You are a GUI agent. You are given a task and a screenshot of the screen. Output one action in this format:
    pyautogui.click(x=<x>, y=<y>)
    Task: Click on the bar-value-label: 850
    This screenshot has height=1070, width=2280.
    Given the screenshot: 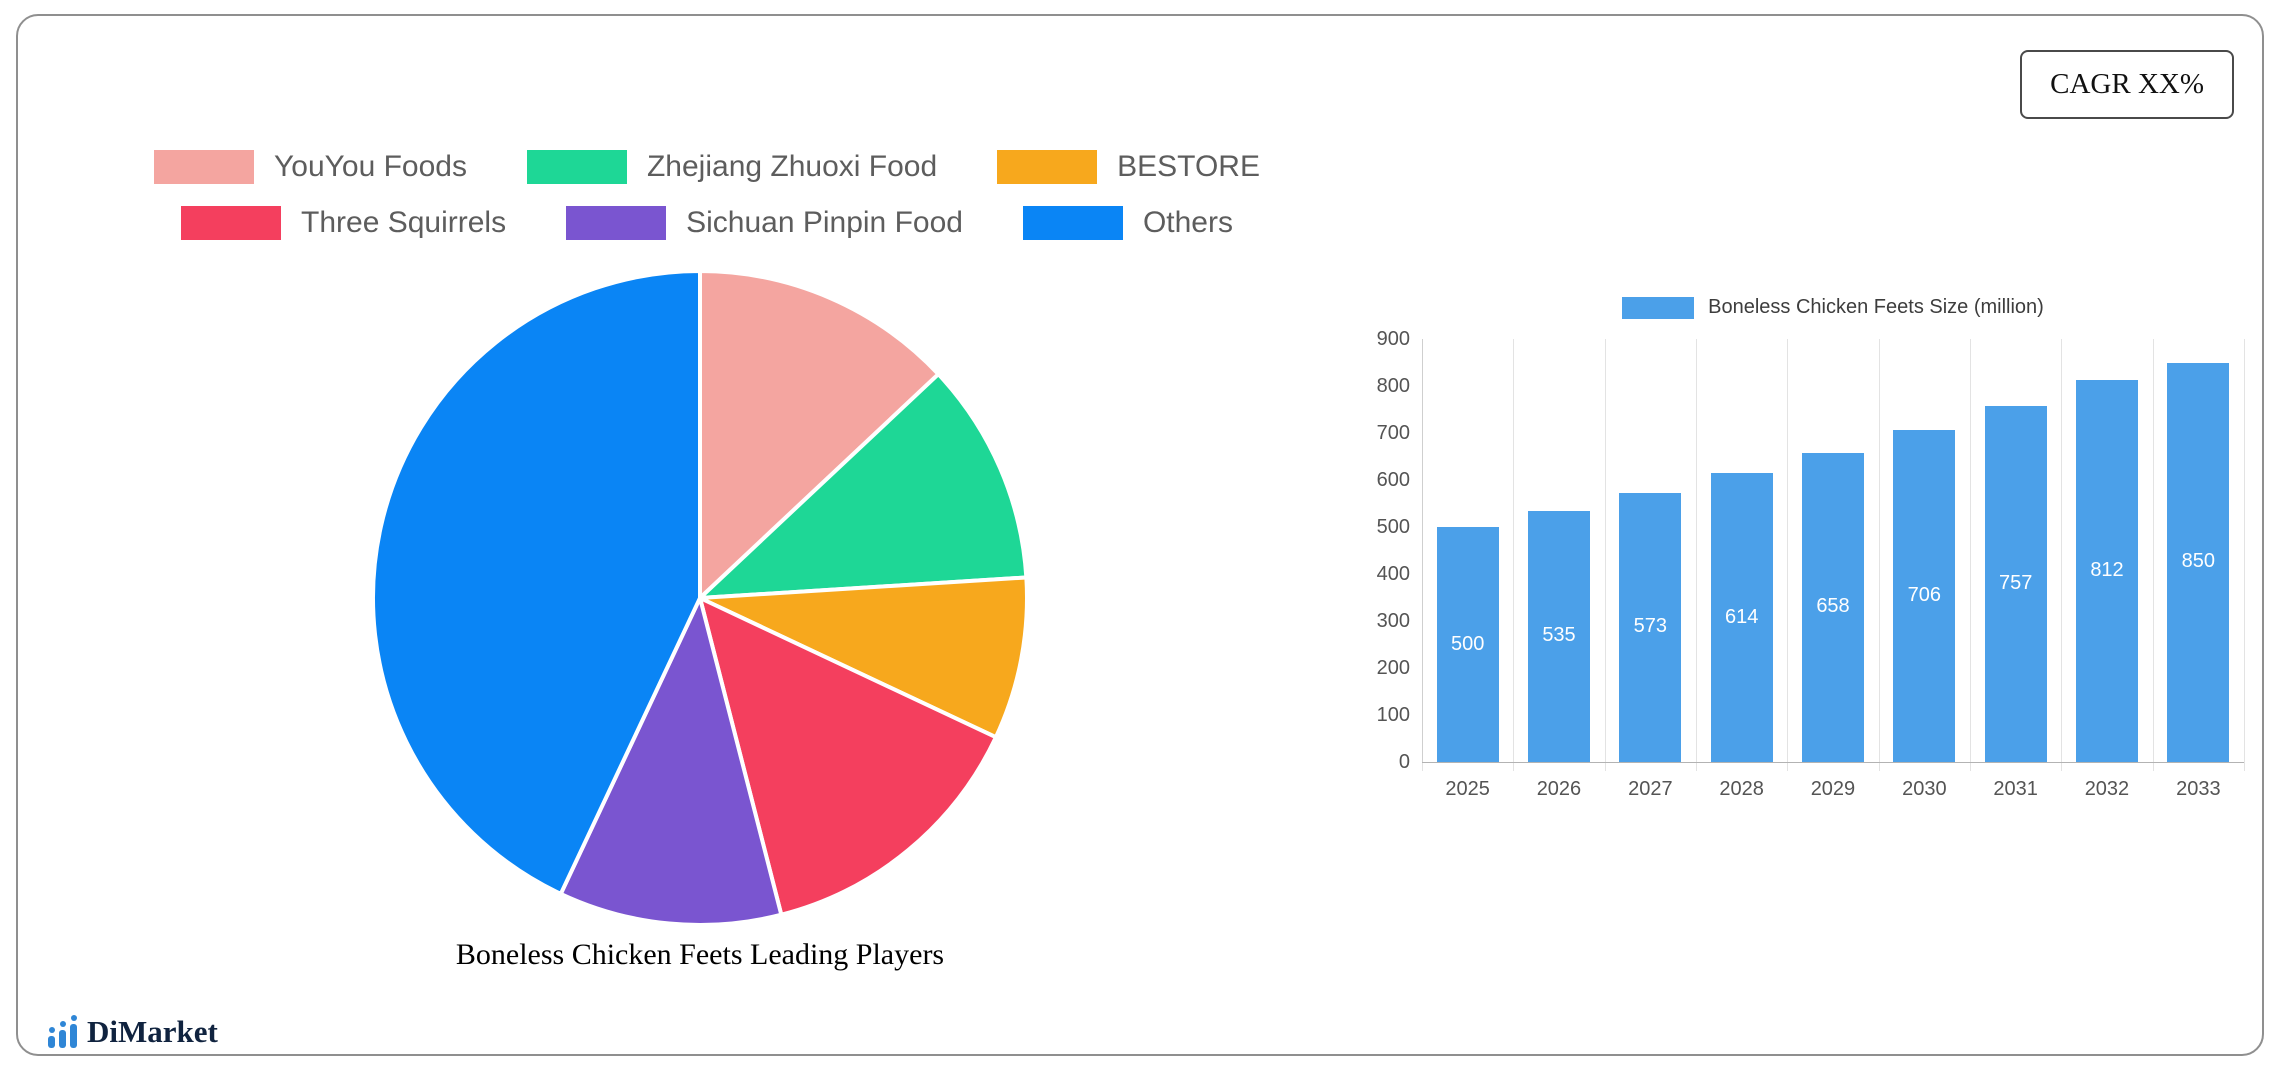 What is the action you would take?
    pyautogui.click(x=2198, y=561)
    